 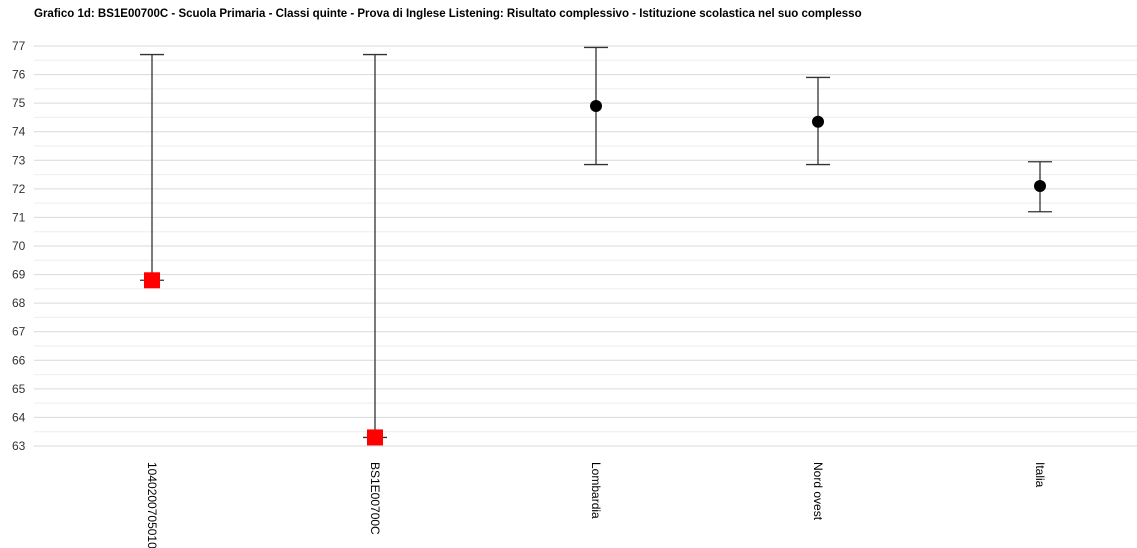 What do you see at coordinates (19, 189) in the screenshot?
I see `y-tick-label: 72` at bounding box center [19, 189].